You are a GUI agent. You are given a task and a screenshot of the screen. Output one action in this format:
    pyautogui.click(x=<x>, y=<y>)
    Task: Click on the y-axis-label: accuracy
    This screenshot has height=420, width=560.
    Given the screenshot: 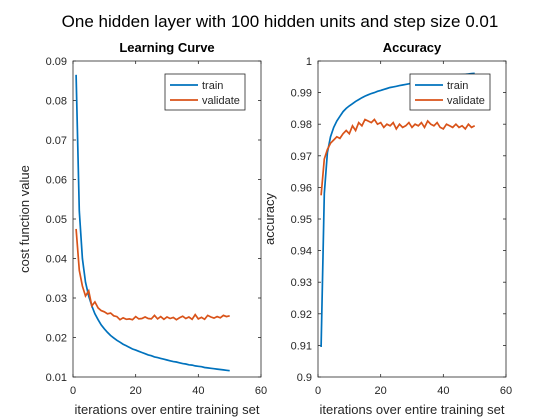 What is the action you would take?
    pyautogui.click(x=269, y=218)
    